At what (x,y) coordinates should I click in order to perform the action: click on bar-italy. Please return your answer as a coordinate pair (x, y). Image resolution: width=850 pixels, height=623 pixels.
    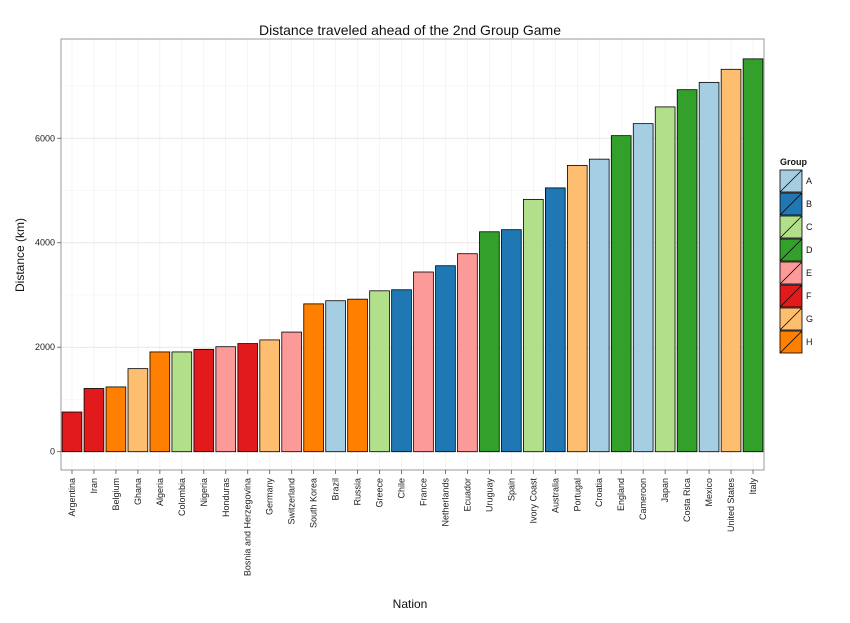
    Looking at the image, I should click on (753, 255).